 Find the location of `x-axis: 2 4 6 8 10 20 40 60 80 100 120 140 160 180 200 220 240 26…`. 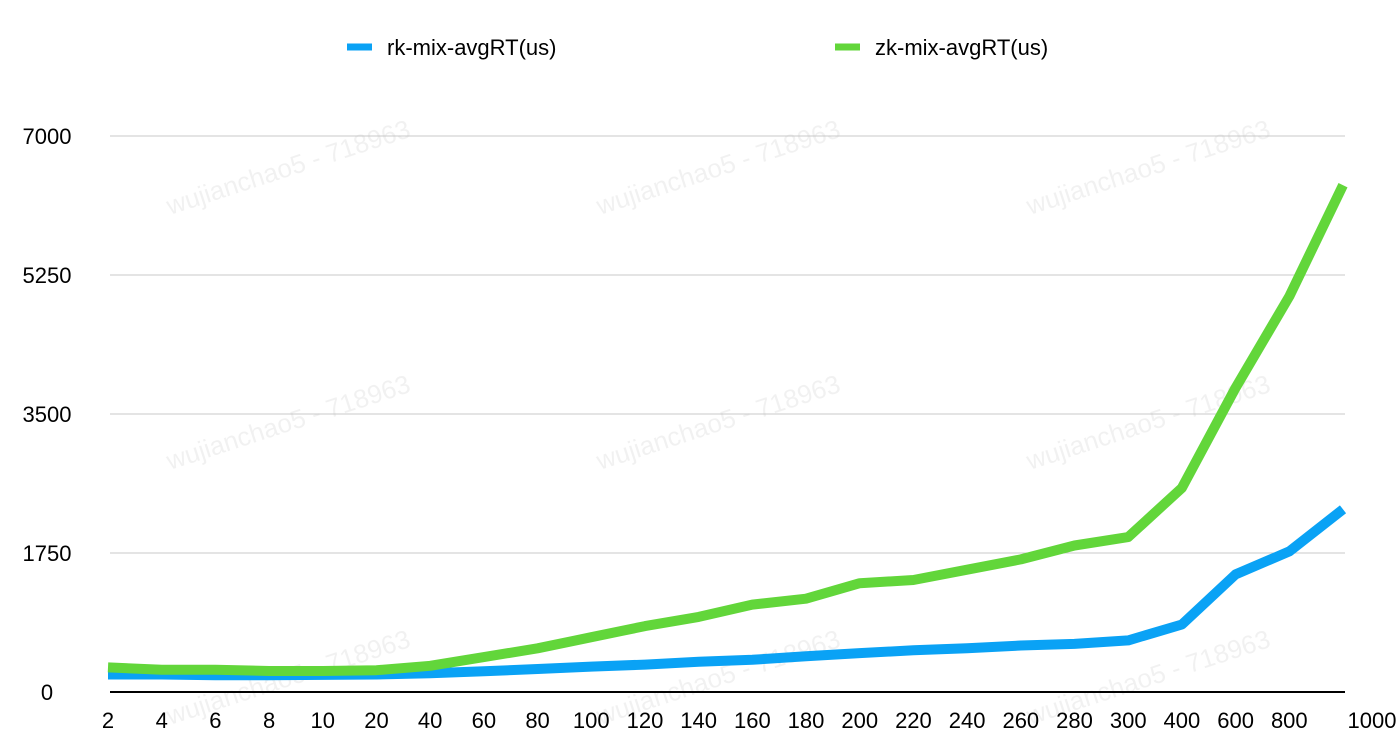

x-axis: 2 4 6 8 10 20 40 60 80 100 120 140 160 180 200 220 240 26… is located at coordinates (749, 720).